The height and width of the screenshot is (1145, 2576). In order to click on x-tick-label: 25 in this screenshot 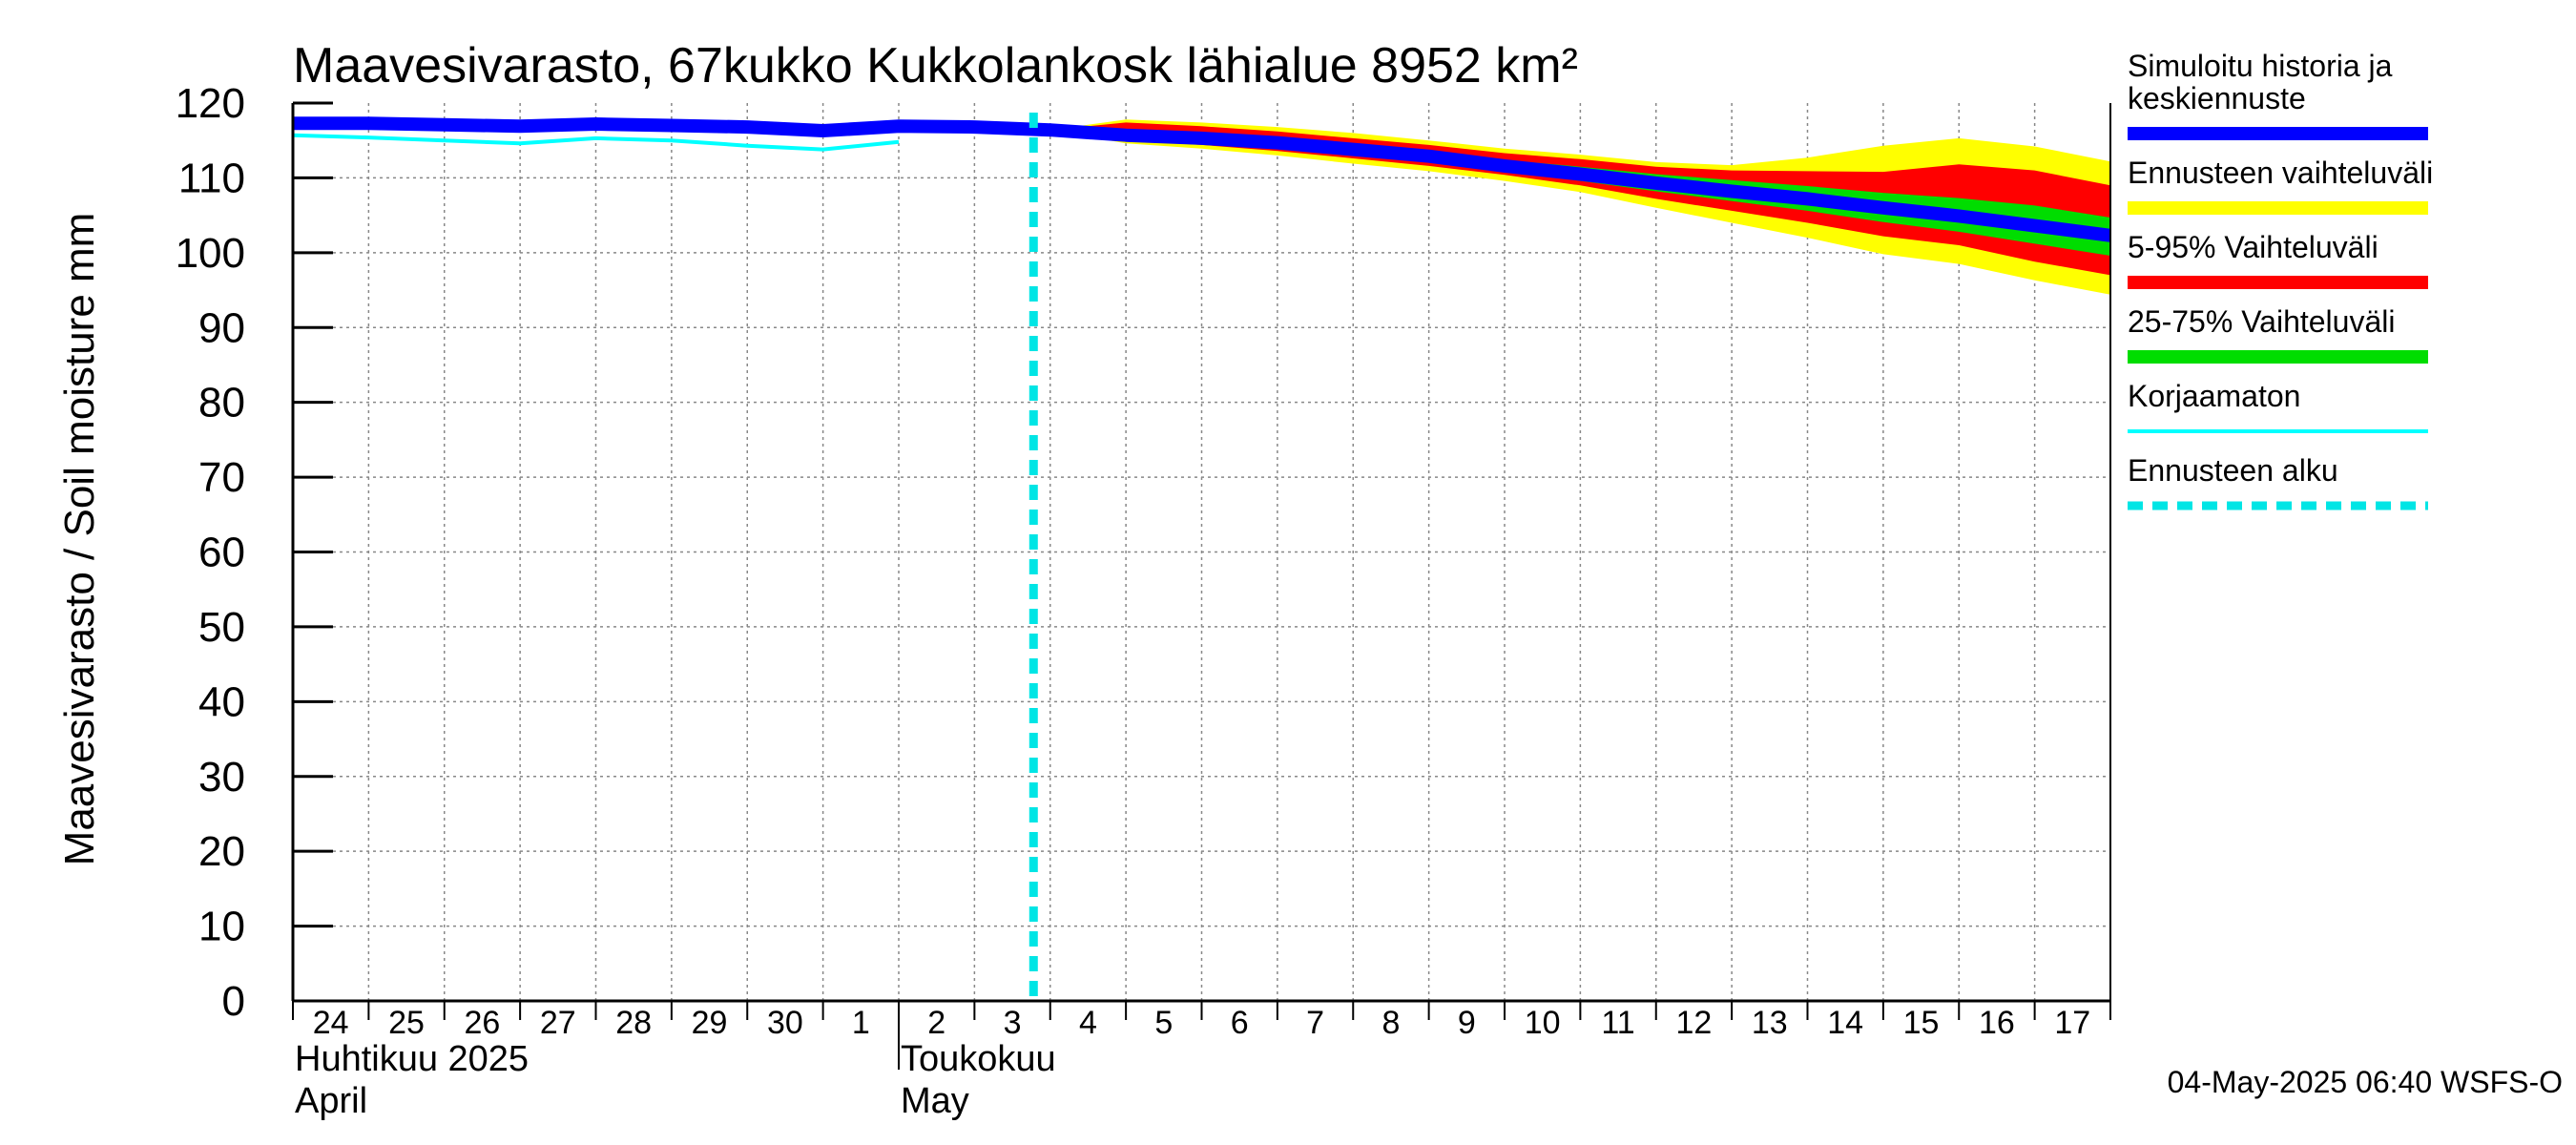, I will do `click(406, 1023)`.